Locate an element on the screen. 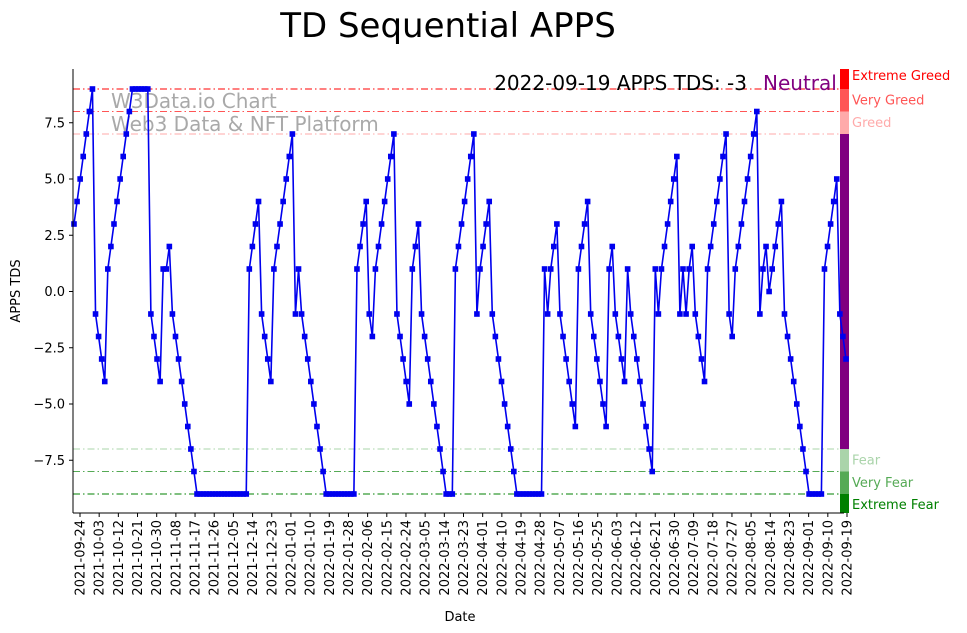 This screenshot has width=967, height=633. x-tick-label: 2022-05-16 is located at coordinates (579, 558).